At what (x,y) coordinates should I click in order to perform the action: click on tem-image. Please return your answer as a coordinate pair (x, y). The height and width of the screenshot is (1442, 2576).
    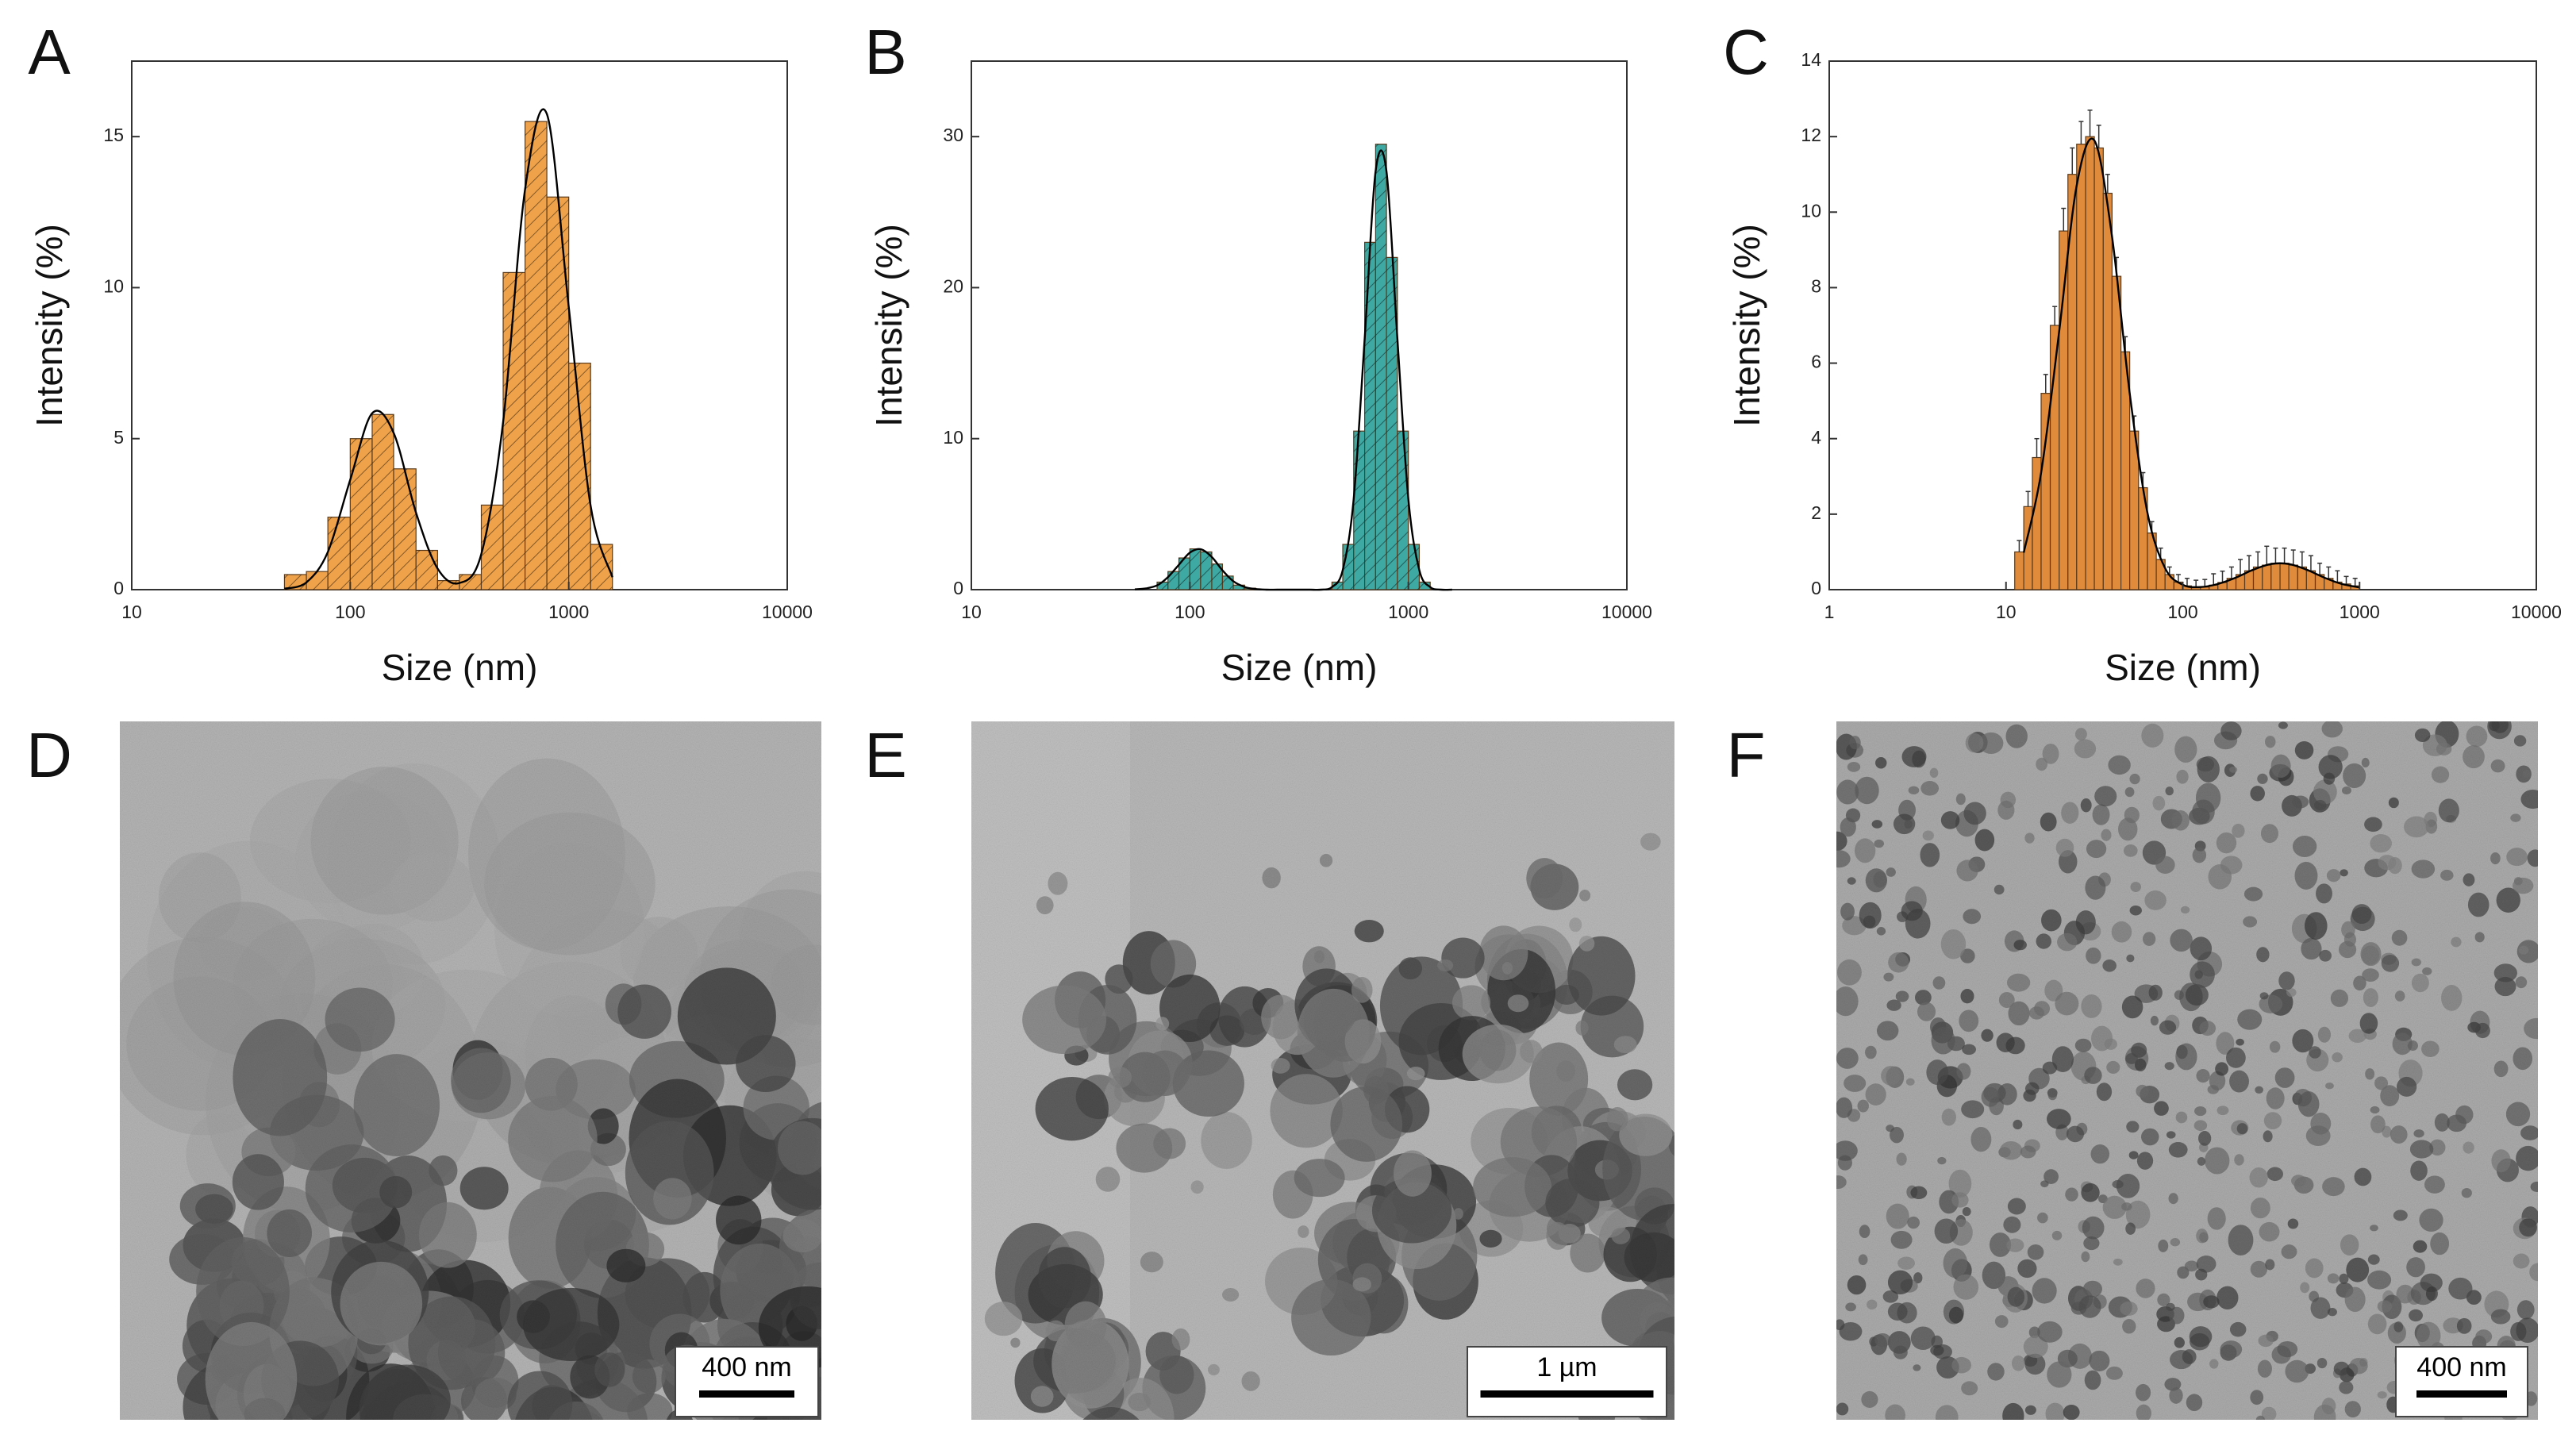
    Looking at the image, I should click on (2187, 1070).